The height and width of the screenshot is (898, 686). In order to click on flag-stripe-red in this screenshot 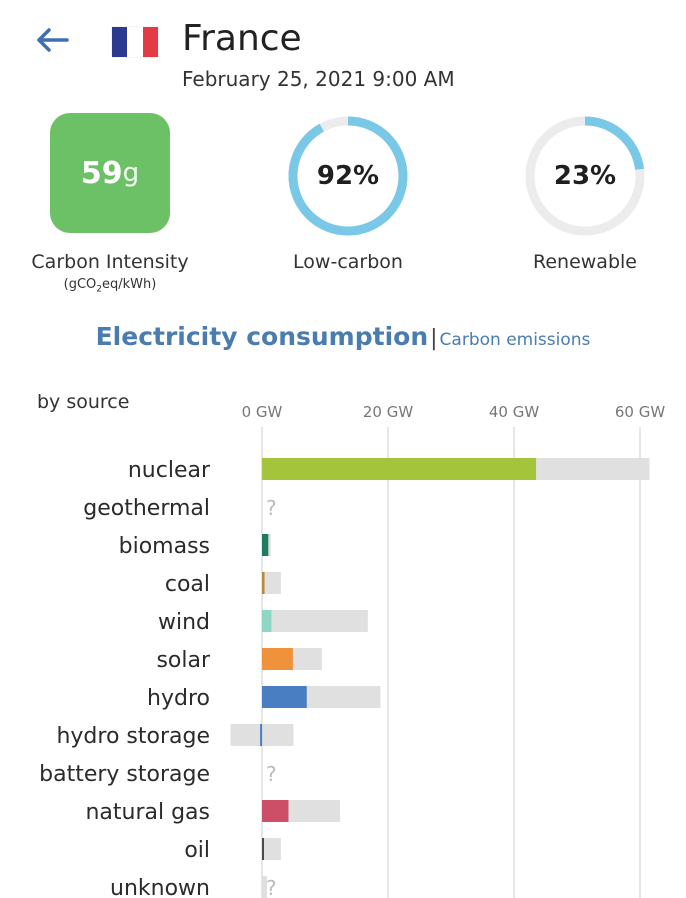, I will do `click(150, 42)`.